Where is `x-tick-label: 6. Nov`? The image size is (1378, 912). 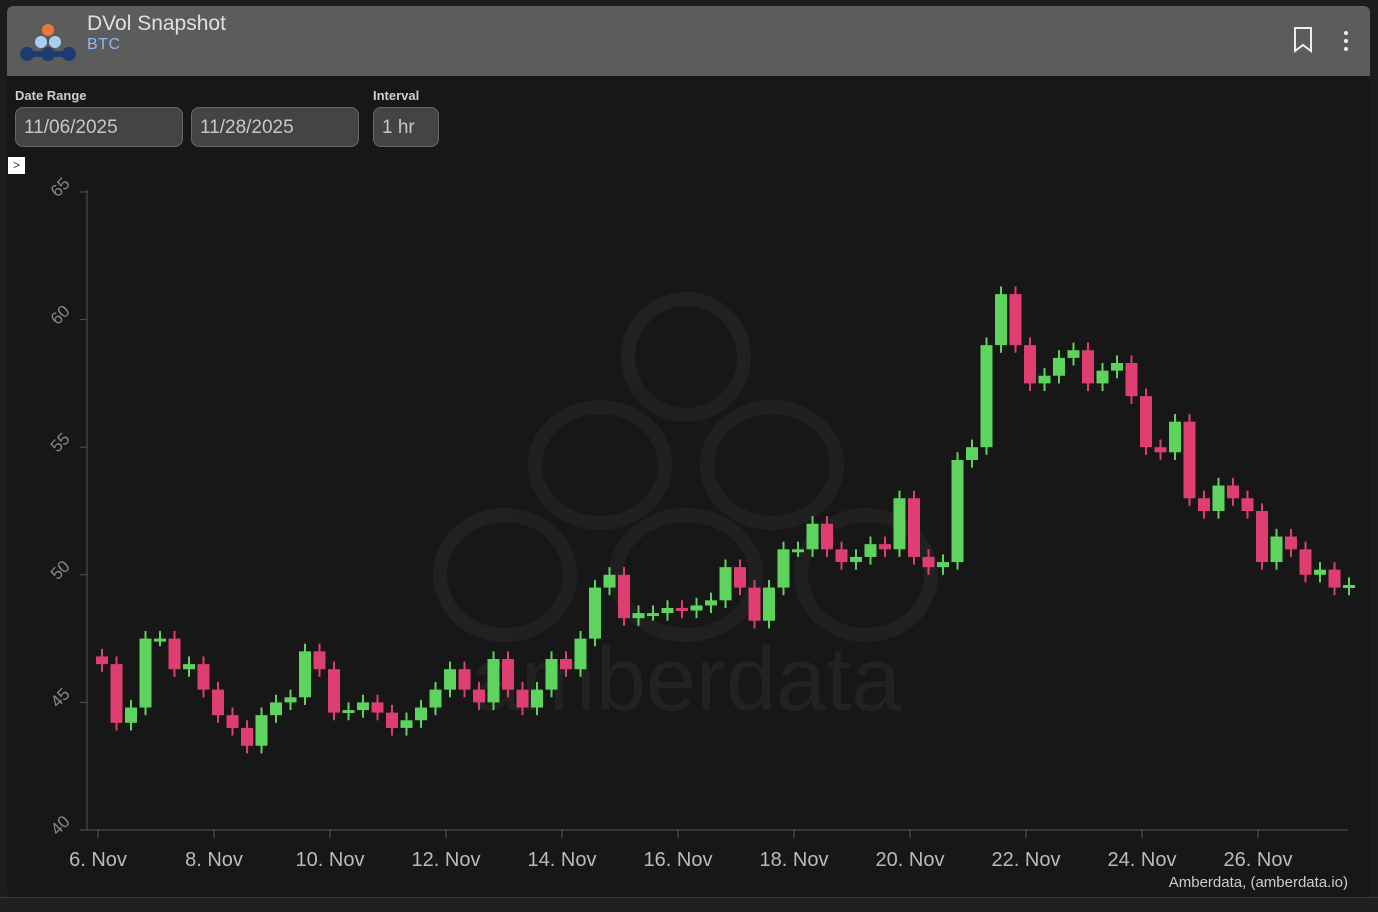 x-tick-label: 6. Nov is located at coordinates (98, 860).